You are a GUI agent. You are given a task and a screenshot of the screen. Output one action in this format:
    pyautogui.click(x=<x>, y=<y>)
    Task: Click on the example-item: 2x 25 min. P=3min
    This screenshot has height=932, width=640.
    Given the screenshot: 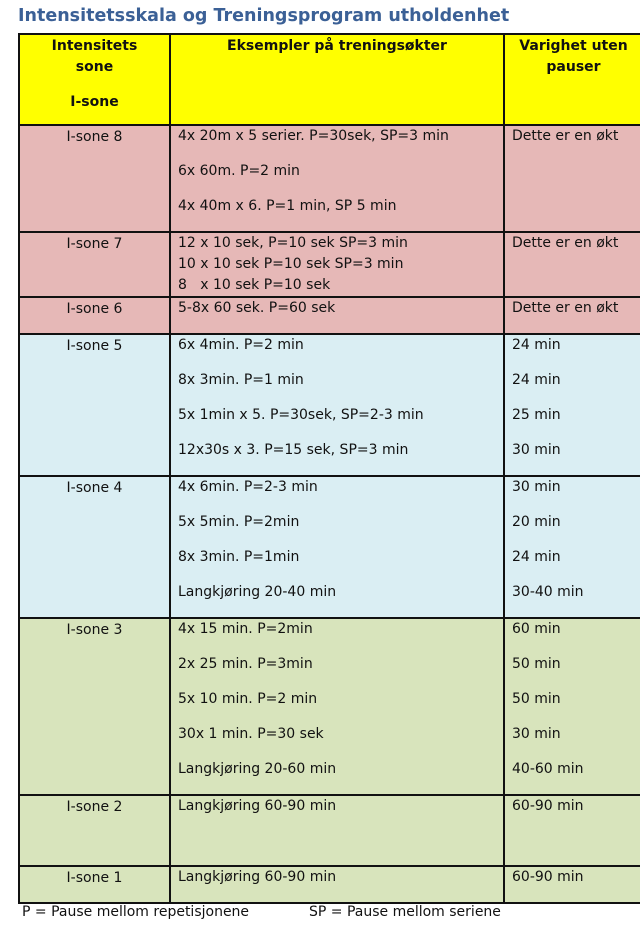 What is the action you would take?
    pyautogui.click(x=245, y=664)
    